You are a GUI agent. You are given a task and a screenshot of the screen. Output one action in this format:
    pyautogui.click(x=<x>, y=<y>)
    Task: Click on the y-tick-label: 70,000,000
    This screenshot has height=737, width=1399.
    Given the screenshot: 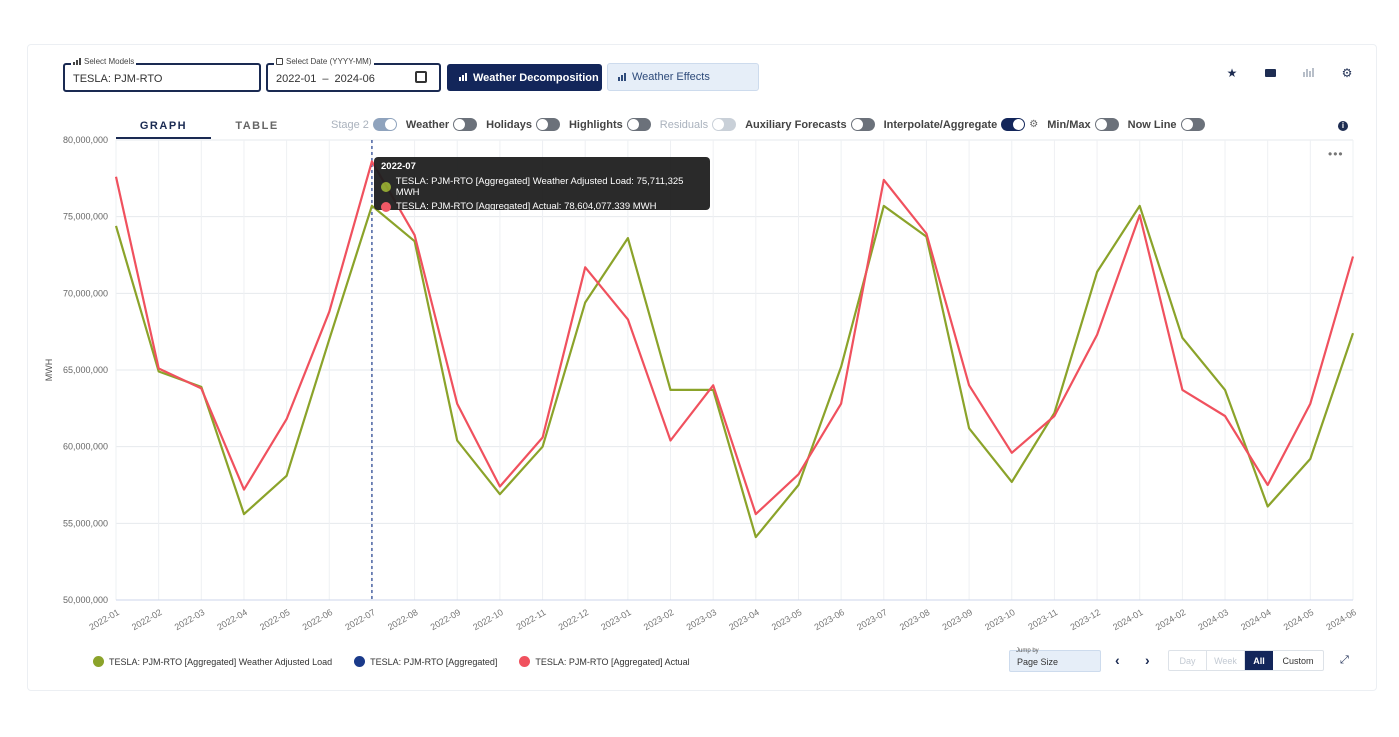 What is the action you would take?
    pyautogui.click(x=85, y=293)
    